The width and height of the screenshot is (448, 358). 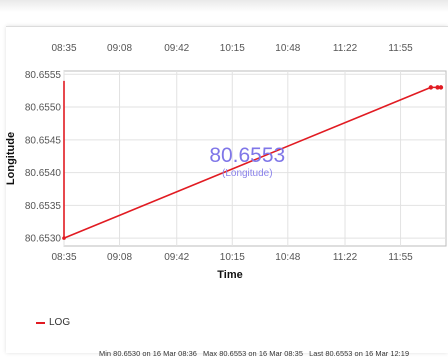 I want to click on legend: LOG, so click(x=53, y=322).